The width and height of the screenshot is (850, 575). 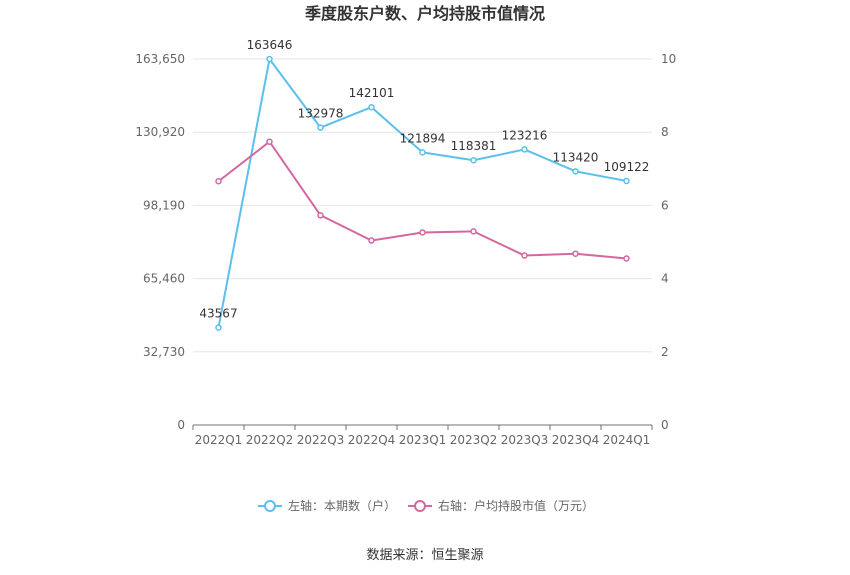 I want to click on legend-label: 左轴：本期数（户）, so click(x=342, y=505).